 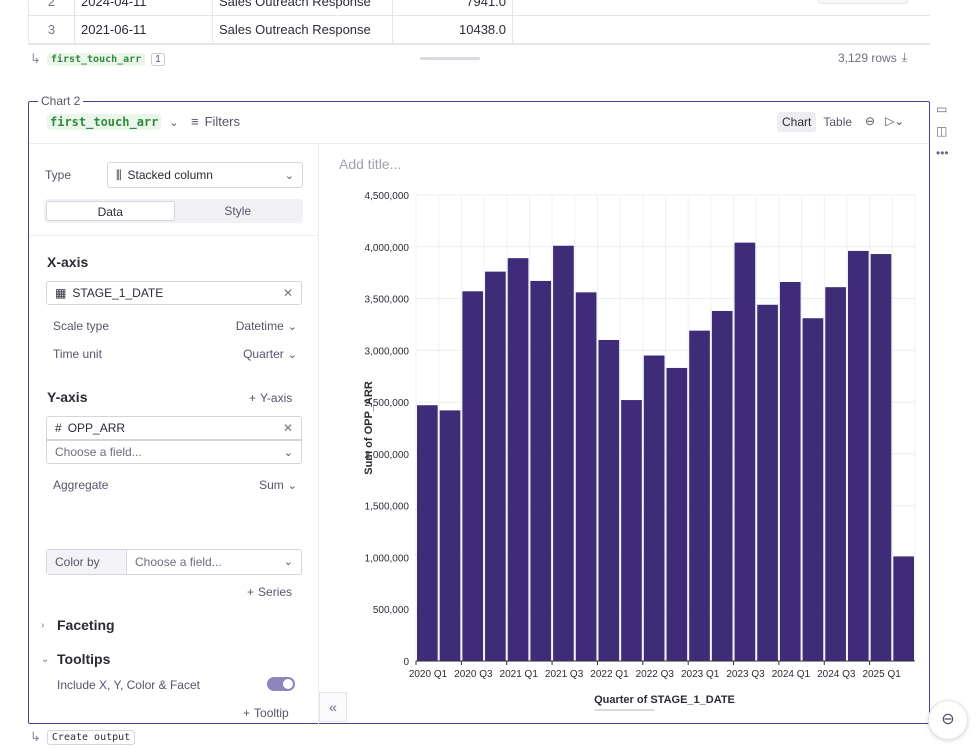 What do you see at coordinates (238, 211) in the screenshot?
I see `tab-style: Style` at bounding box center [238, 211].